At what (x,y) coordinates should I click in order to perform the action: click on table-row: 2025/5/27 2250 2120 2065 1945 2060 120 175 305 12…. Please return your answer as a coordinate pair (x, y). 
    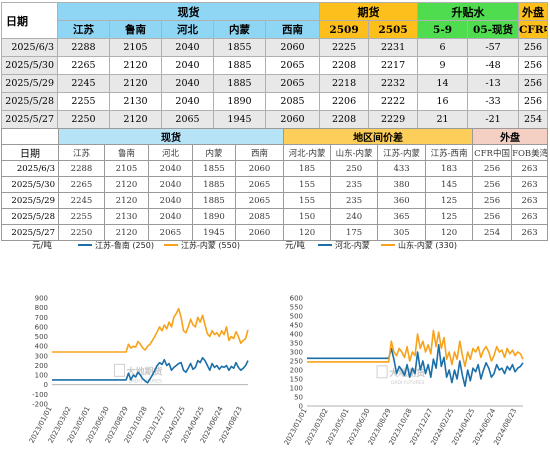
    Looking at the image, I should click on (275, 232).